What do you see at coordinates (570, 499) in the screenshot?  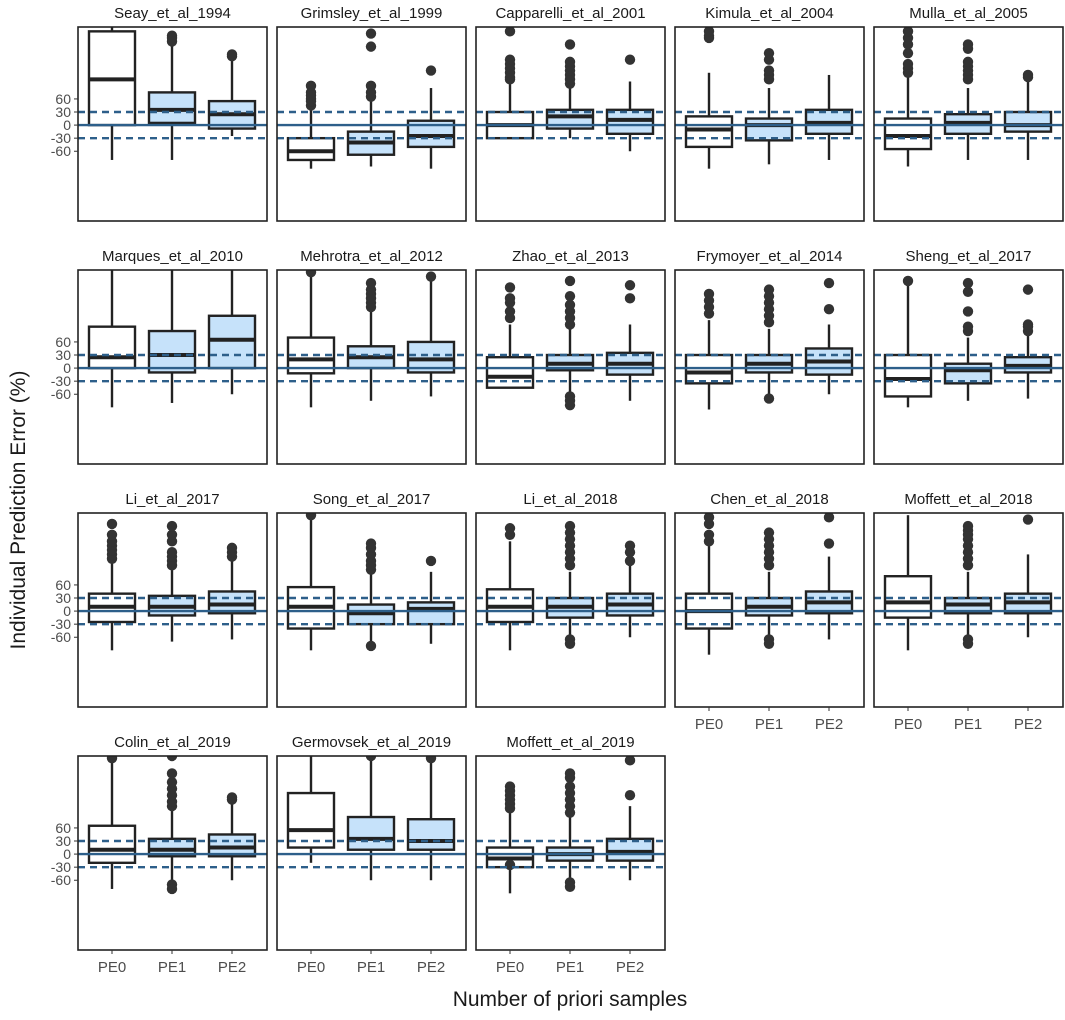 I see `panel-title: Li_et_al_2018` at bounding box center [570, 499].